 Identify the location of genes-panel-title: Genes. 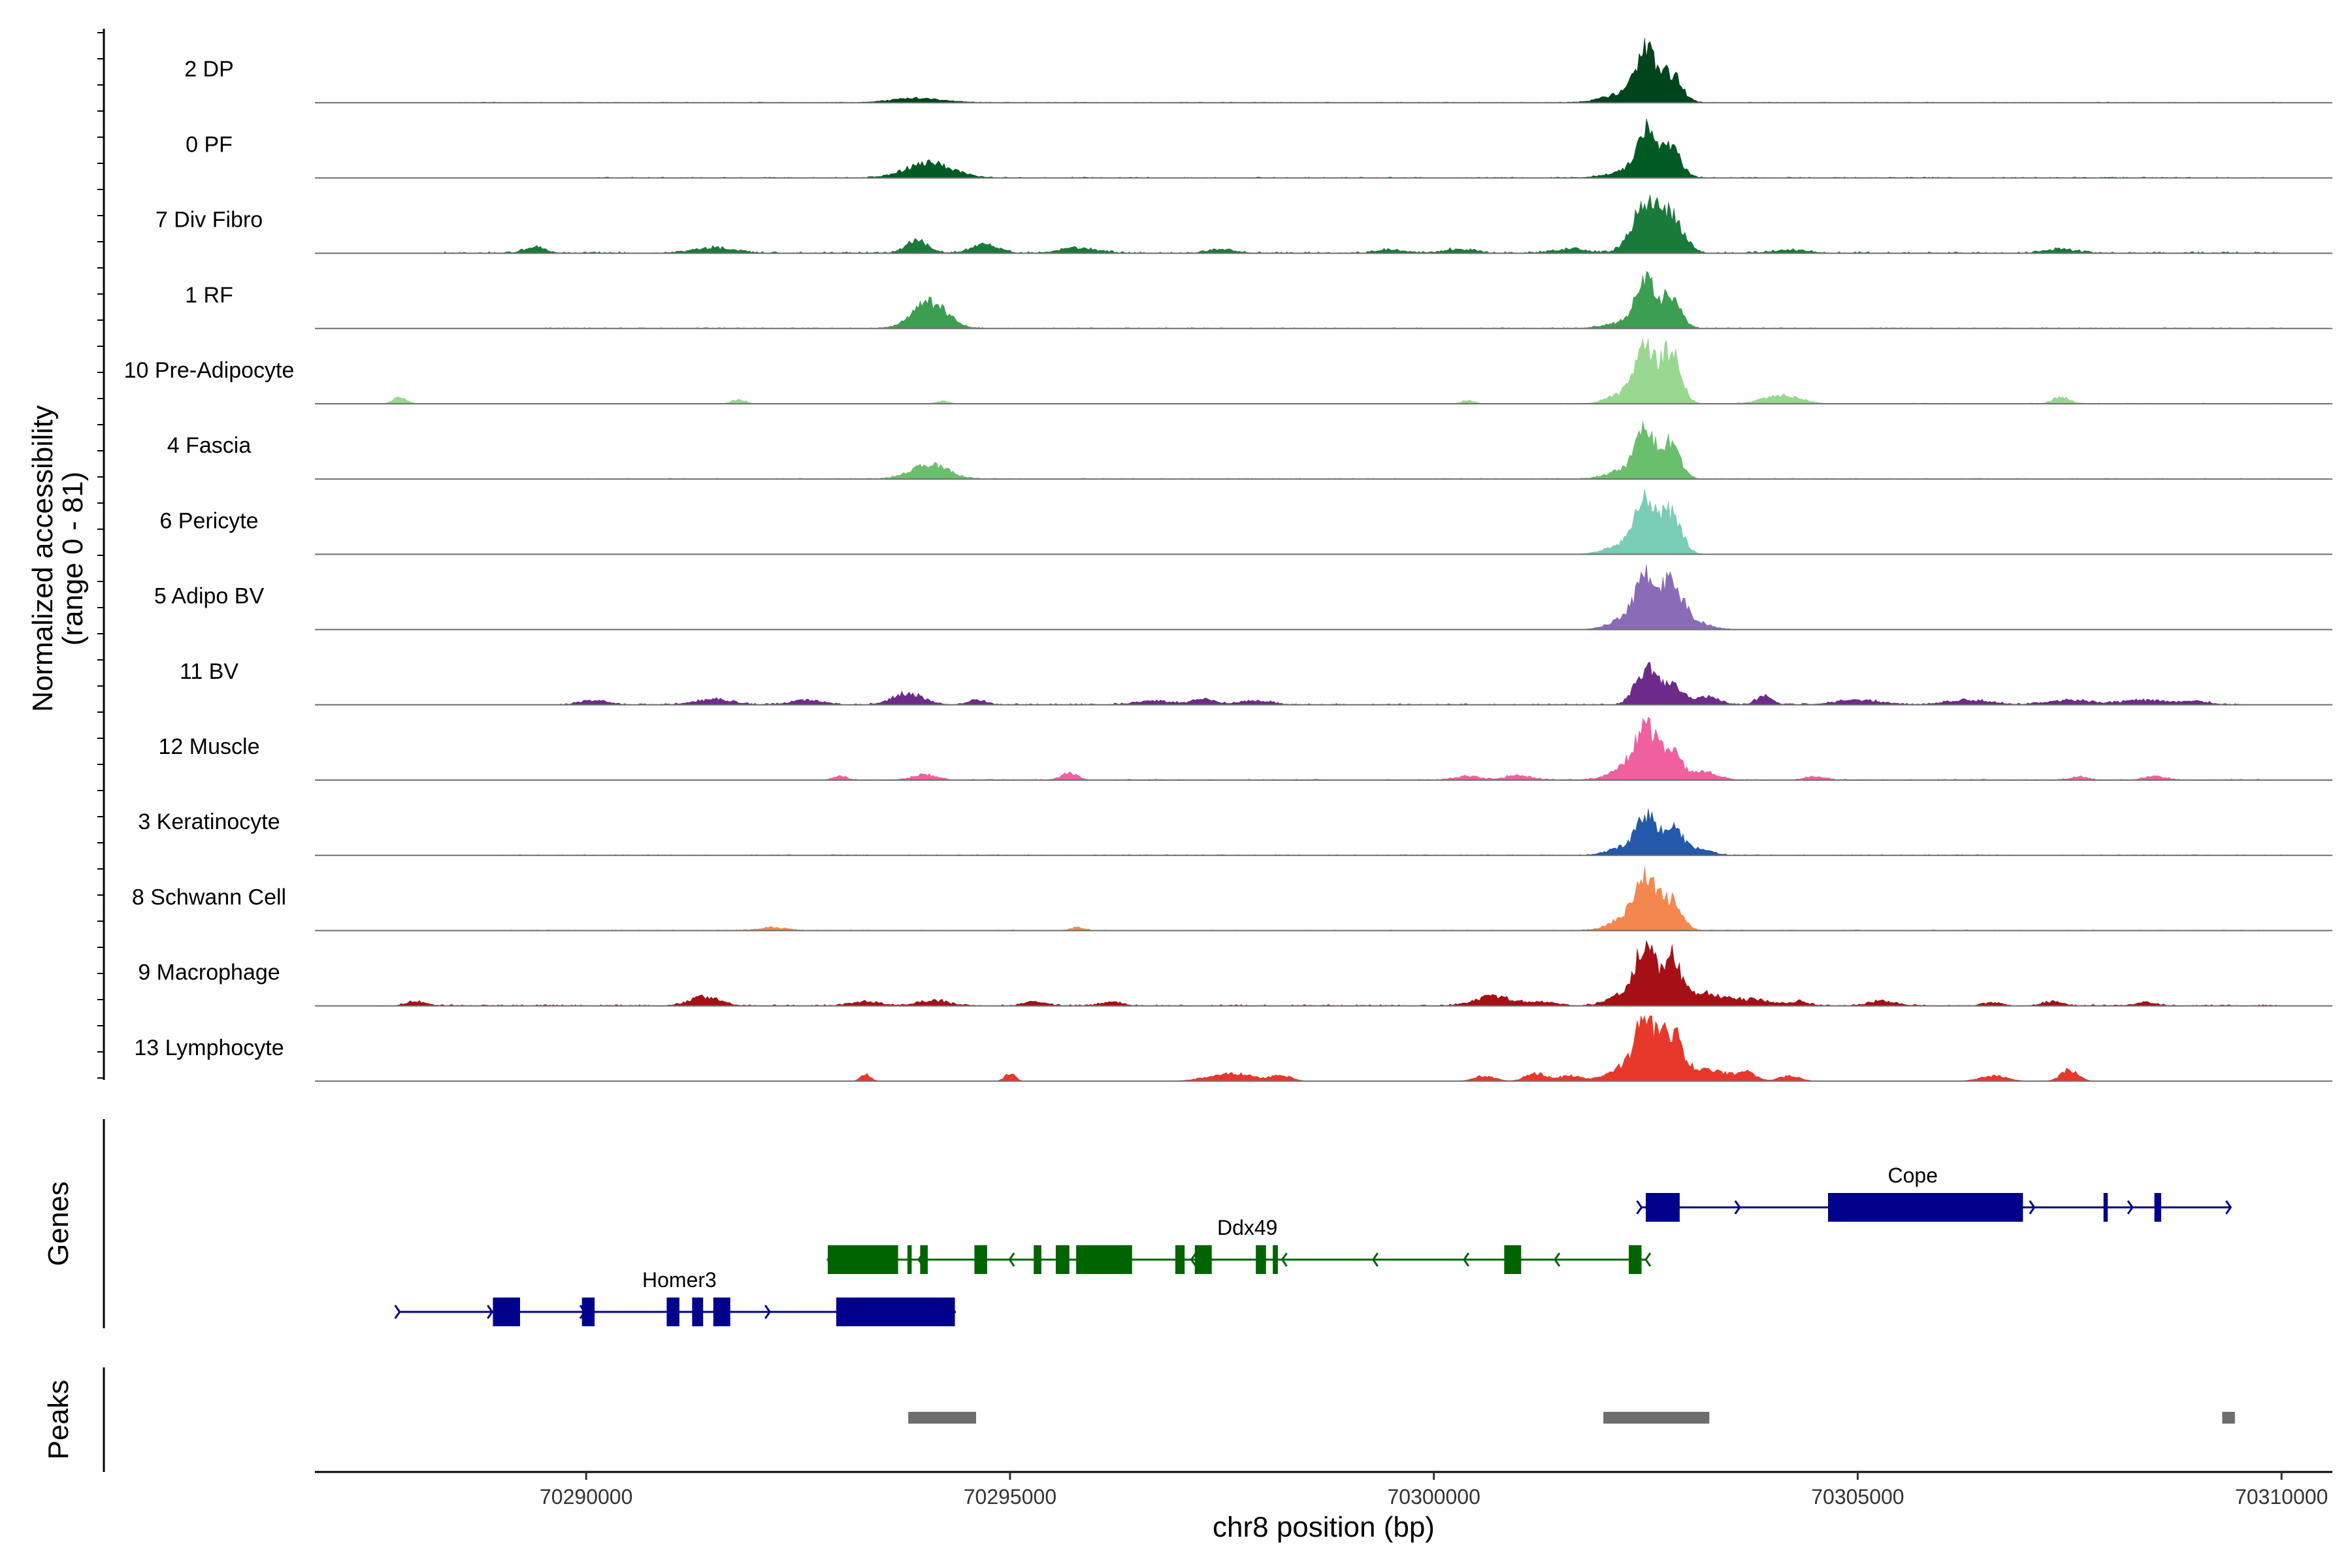
(58, 1223).